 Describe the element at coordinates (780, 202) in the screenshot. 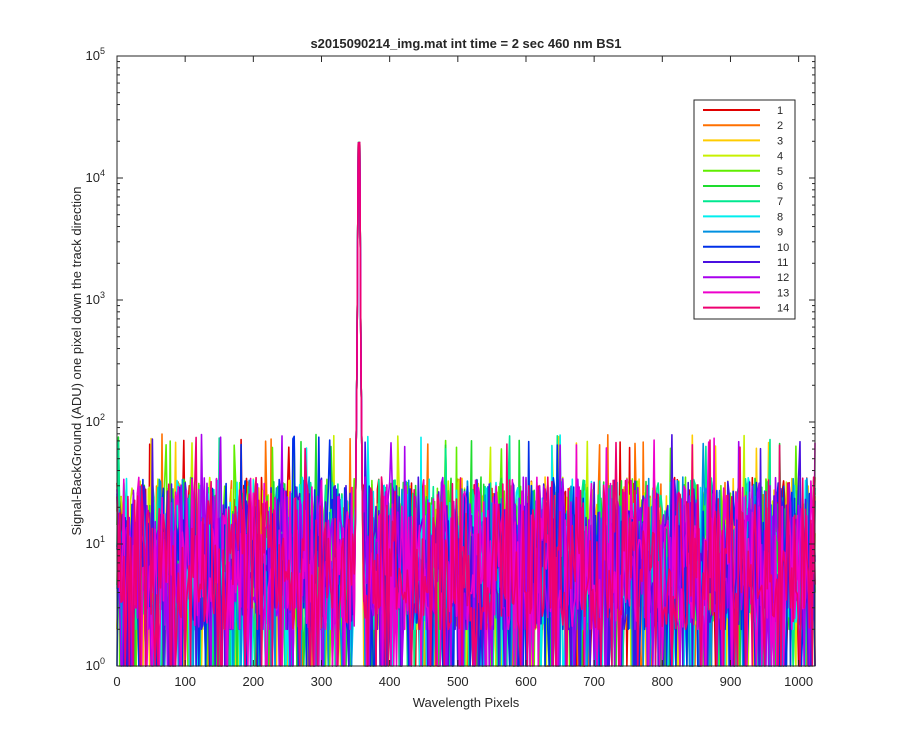

I see `legend-label-7: 7` at that location.